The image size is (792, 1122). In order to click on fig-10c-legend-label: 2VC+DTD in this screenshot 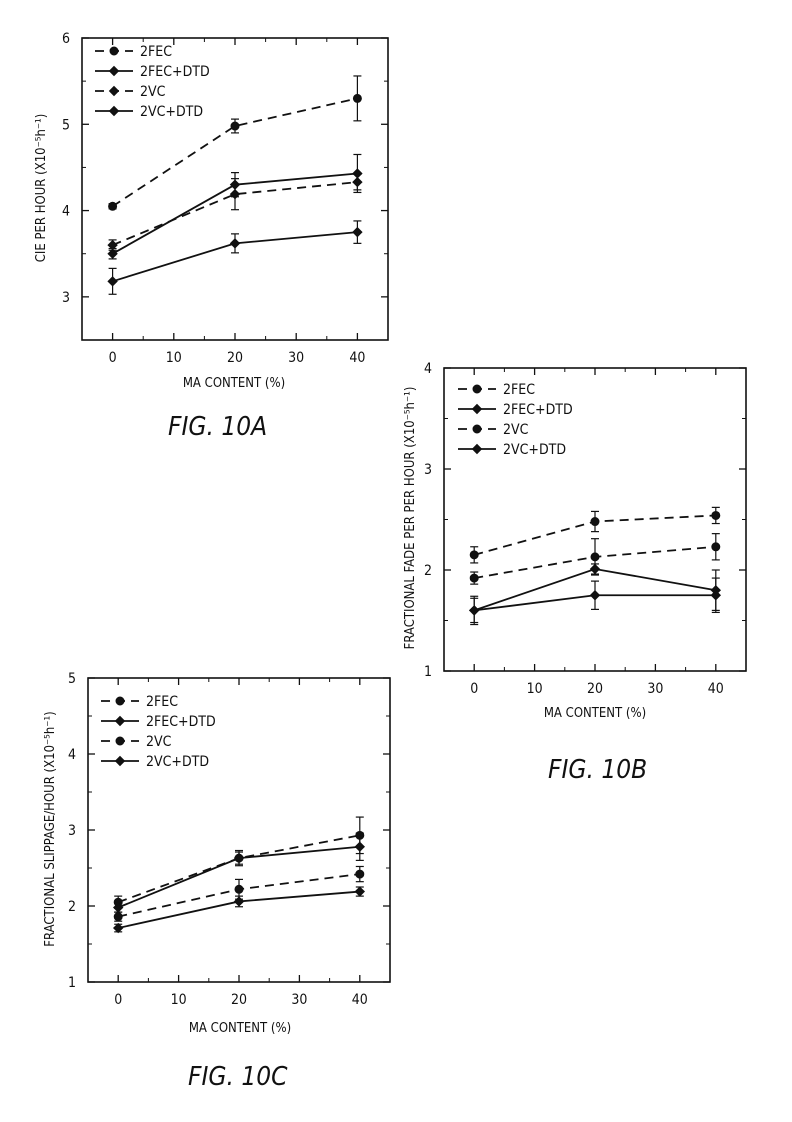, I will do `click(177, 762)`.